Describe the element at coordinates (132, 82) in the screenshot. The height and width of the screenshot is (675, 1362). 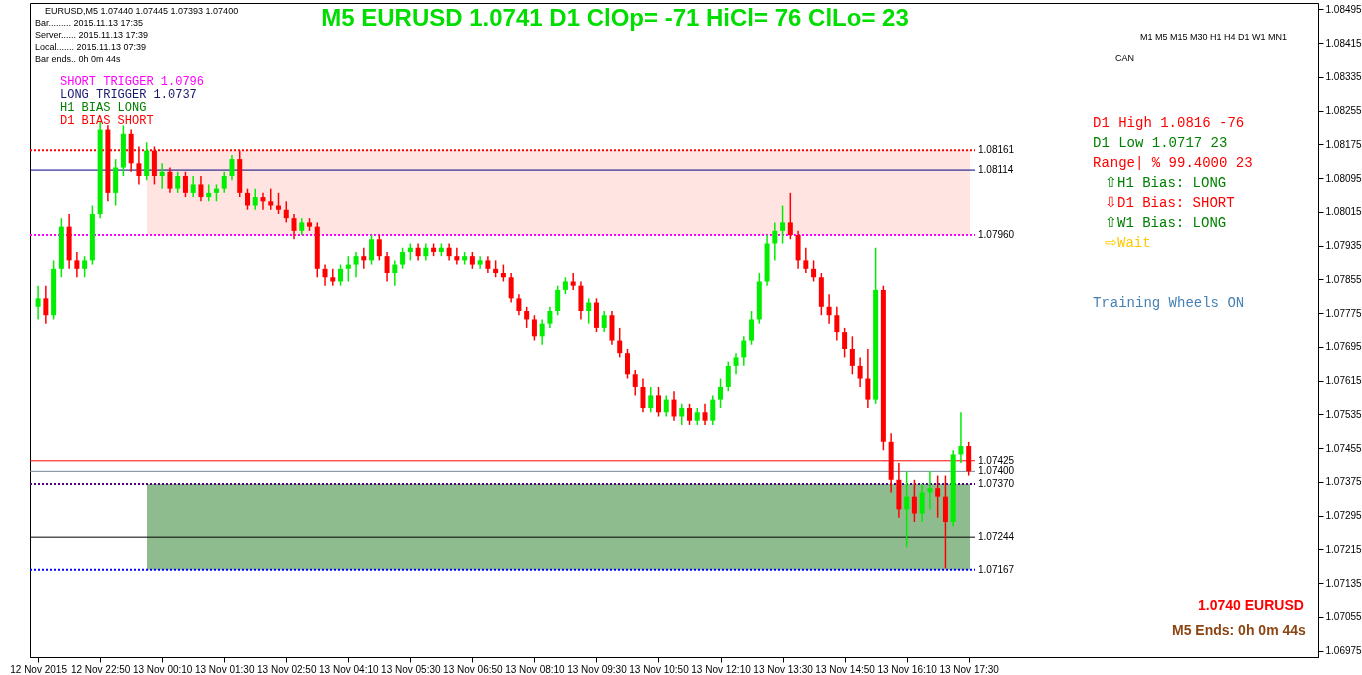
I see `annotation: SHORT TRIGGER 1.0796` at that location.